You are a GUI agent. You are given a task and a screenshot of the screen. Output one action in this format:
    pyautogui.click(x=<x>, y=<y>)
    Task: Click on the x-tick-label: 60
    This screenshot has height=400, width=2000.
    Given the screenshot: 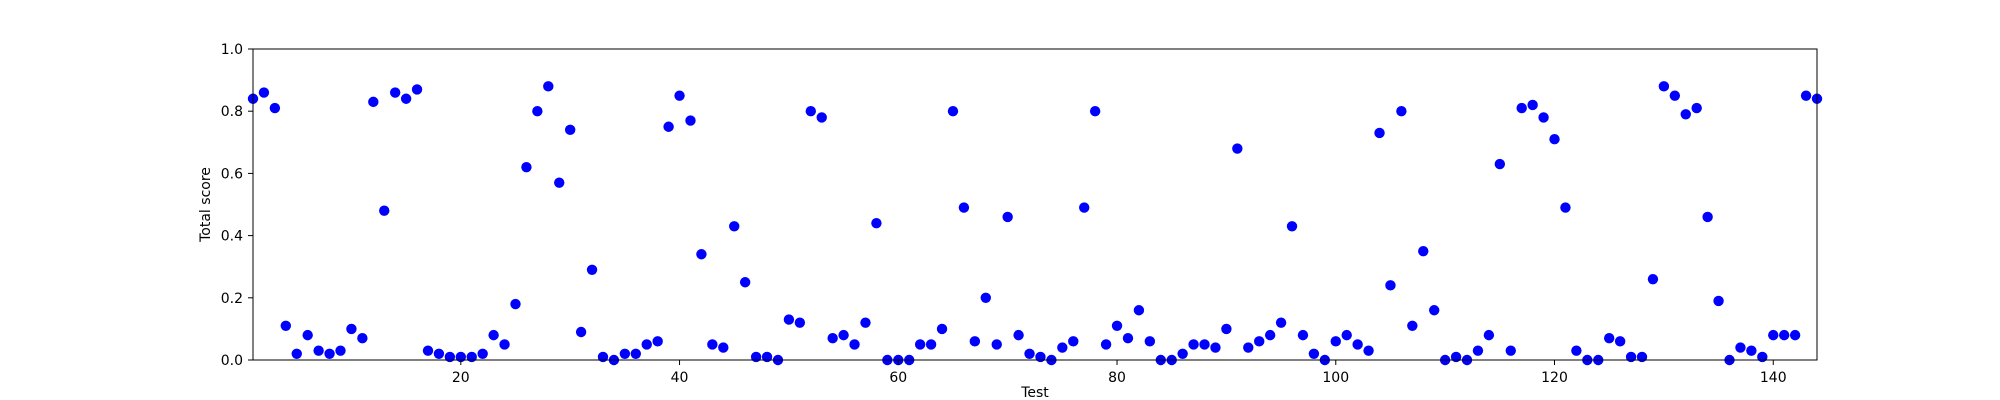 What is the action you would take?
    pyautogui.click(x=898, y=378)
    